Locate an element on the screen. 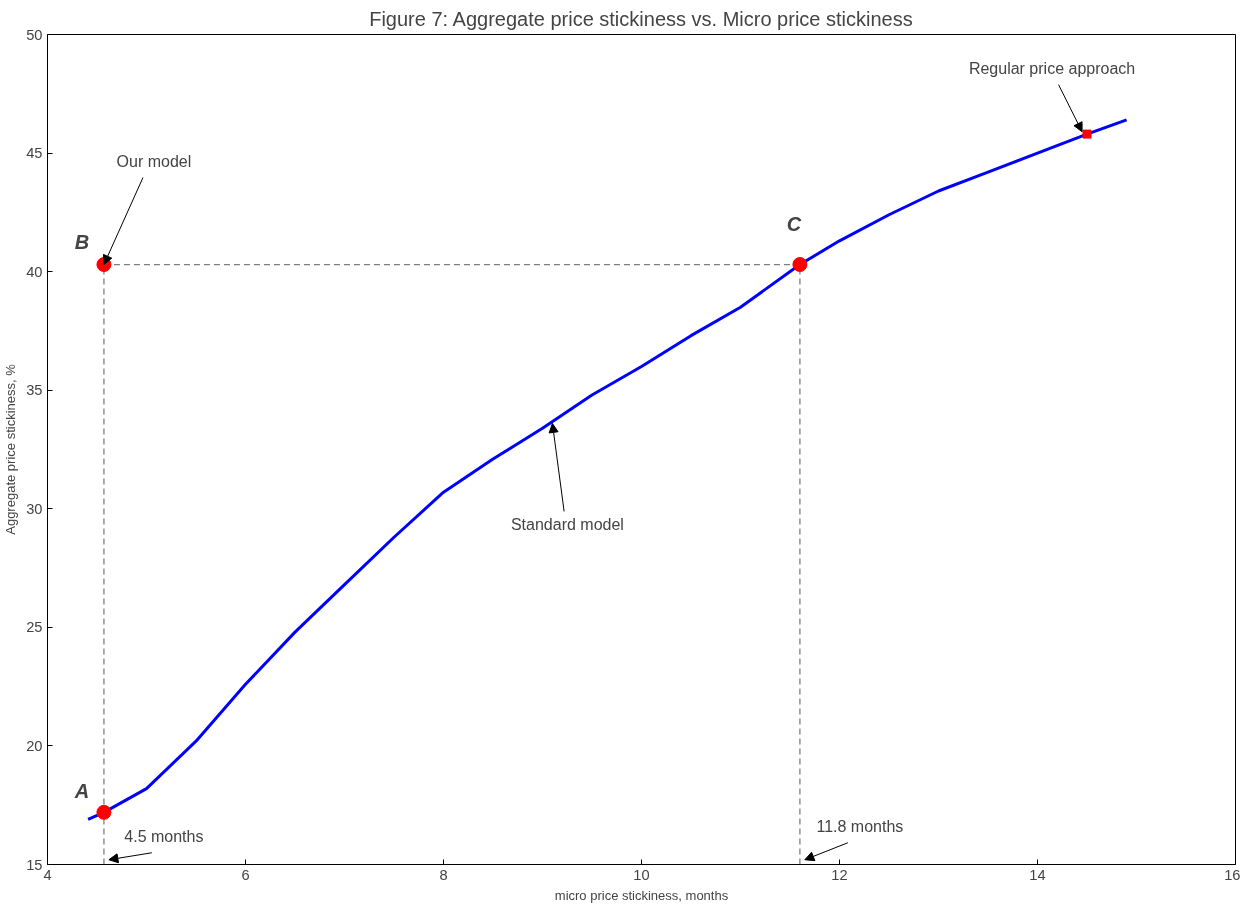 This screenshot has width=1253, height=918. annotation: B is located at coordinates (82, 241).